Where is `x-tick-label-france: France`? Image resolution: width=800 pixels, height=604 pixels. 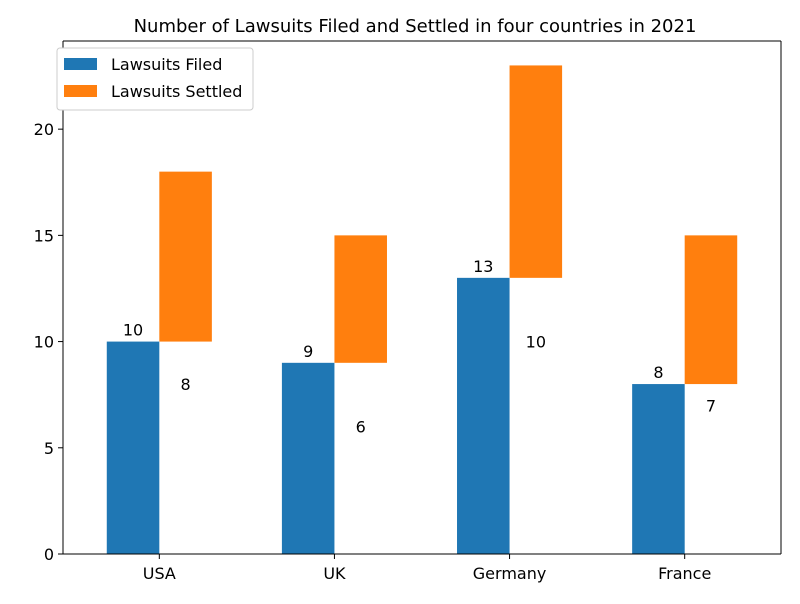 x-tick-label-france: France is located at coordinates (684, 573).